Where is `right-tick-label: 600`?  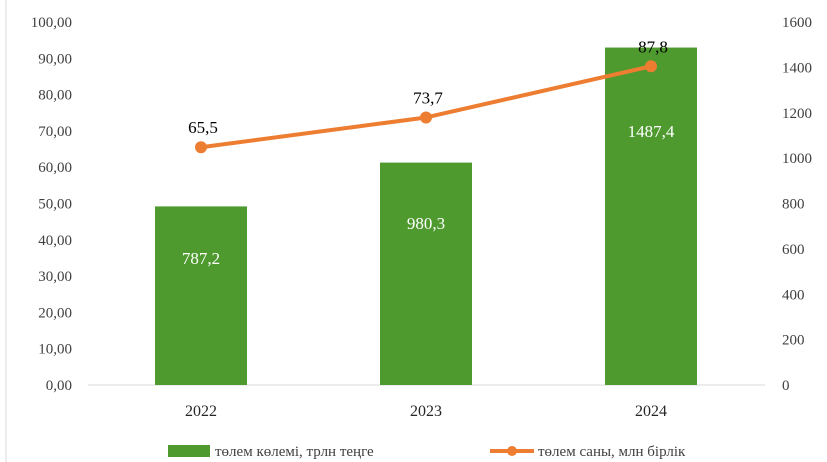 right-tick-label: 600 is located at coordinates (793, 250).